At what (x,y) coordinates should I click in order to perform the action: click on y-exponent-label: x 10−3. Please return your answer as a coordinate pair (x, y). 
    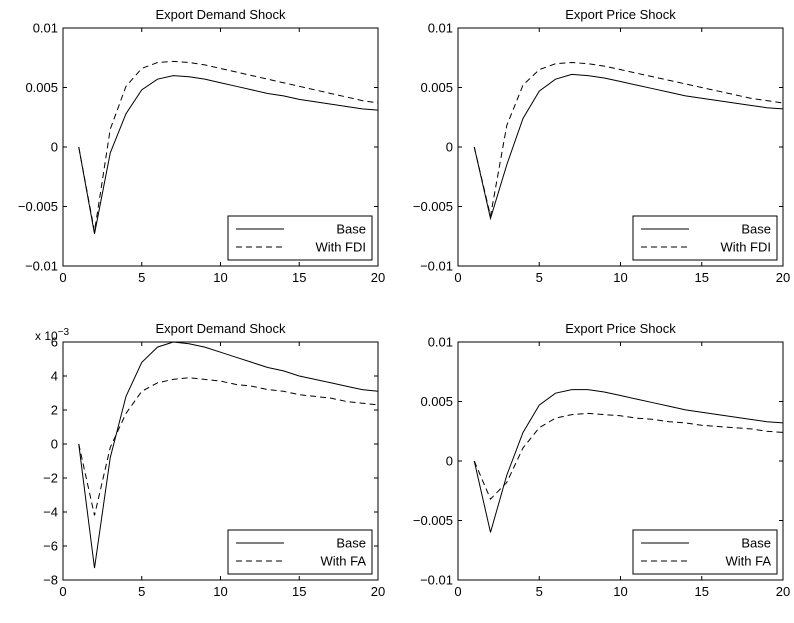
    Looking at the image, I should click on (52, 335).